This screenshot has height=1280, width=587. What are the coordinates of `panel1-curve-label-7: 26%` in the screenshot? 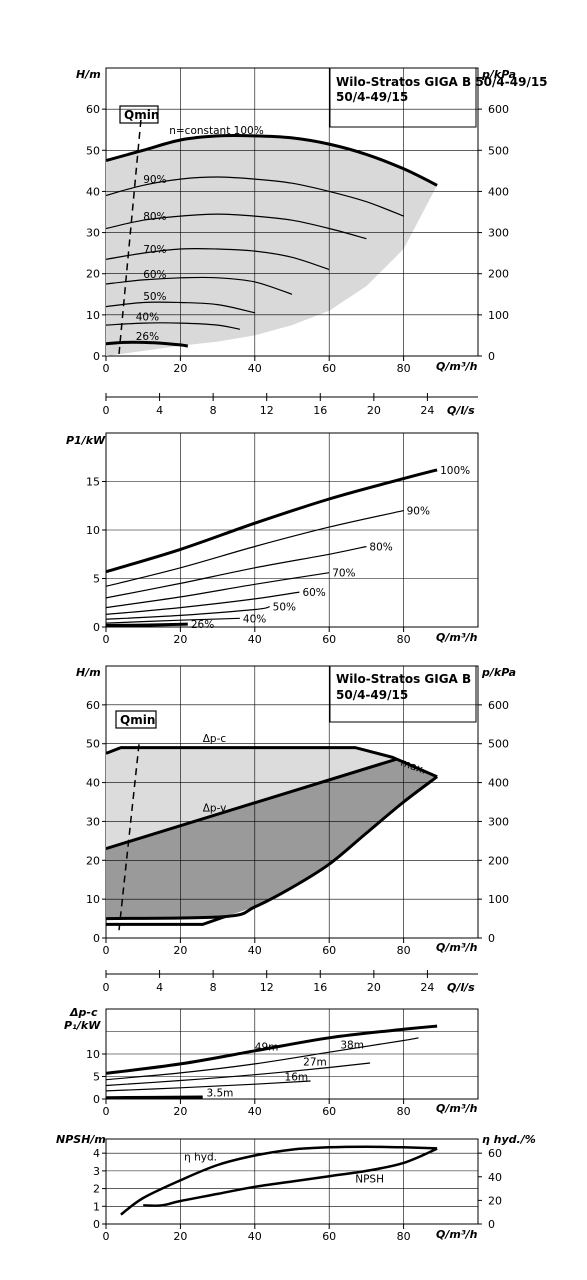 It's located at (147, 337).